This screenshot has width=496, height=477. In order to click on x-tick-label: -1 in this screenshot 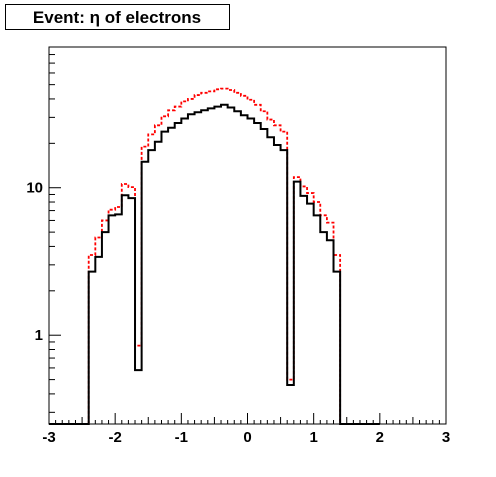, I will do `click(181, 437)`.